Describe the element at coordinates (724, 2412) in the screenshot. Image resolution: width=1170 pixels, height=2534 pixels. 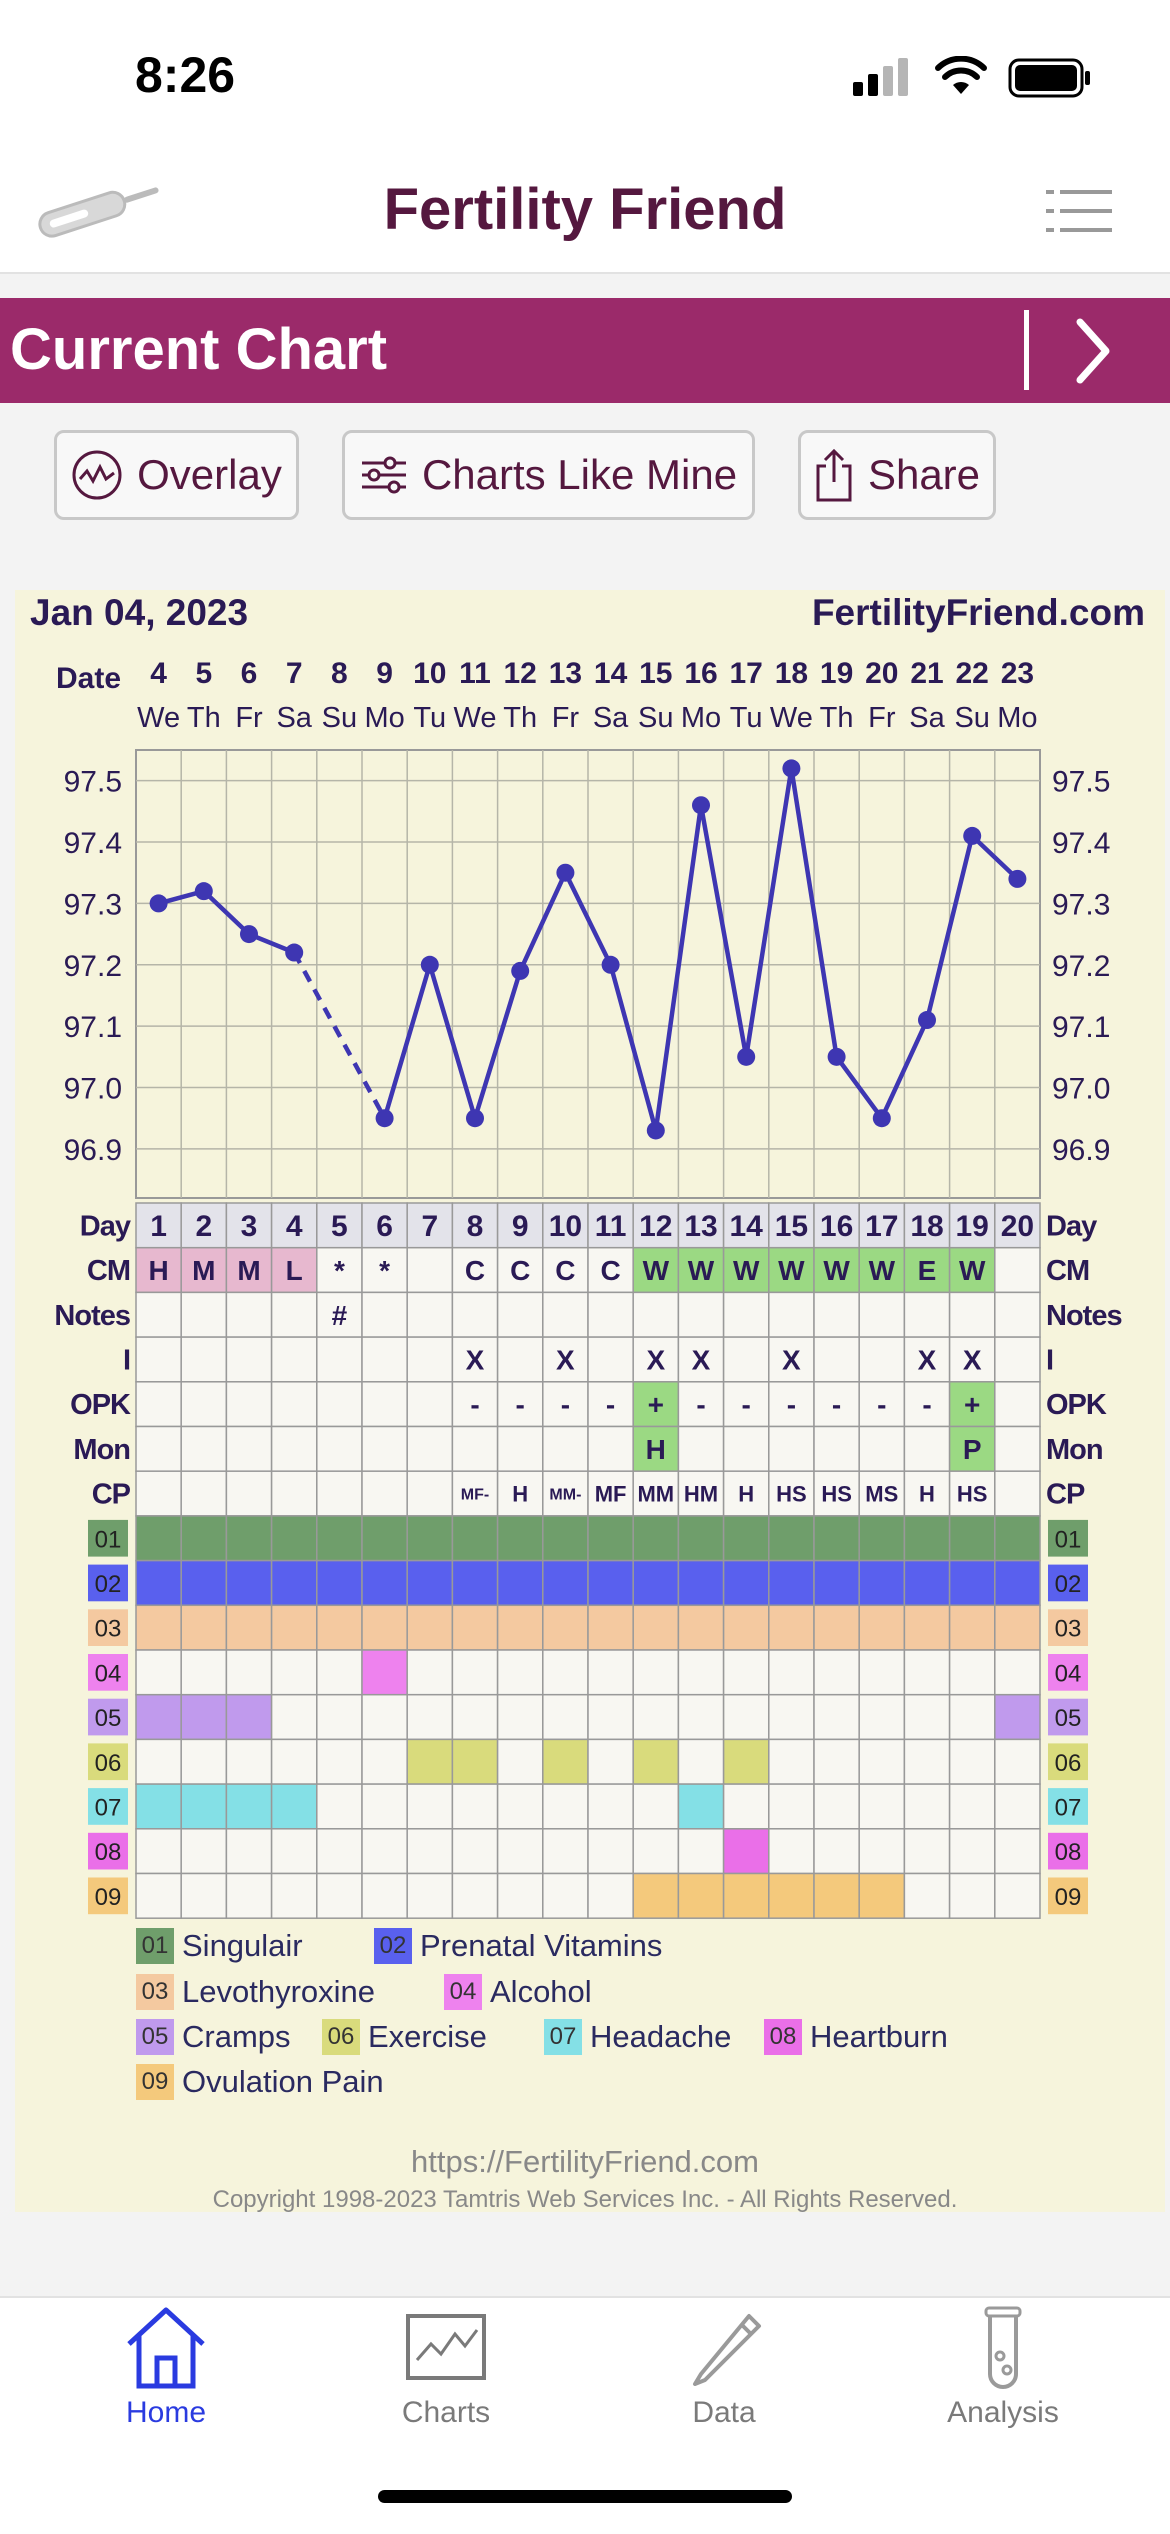
I see `tab-data-label: Data` at that location.